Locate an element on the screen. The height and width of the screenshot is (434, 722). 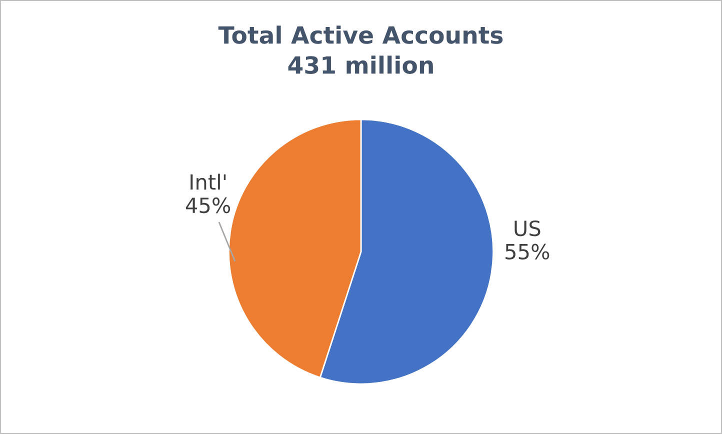
slice-label: US is located at coordinates (527, 228).